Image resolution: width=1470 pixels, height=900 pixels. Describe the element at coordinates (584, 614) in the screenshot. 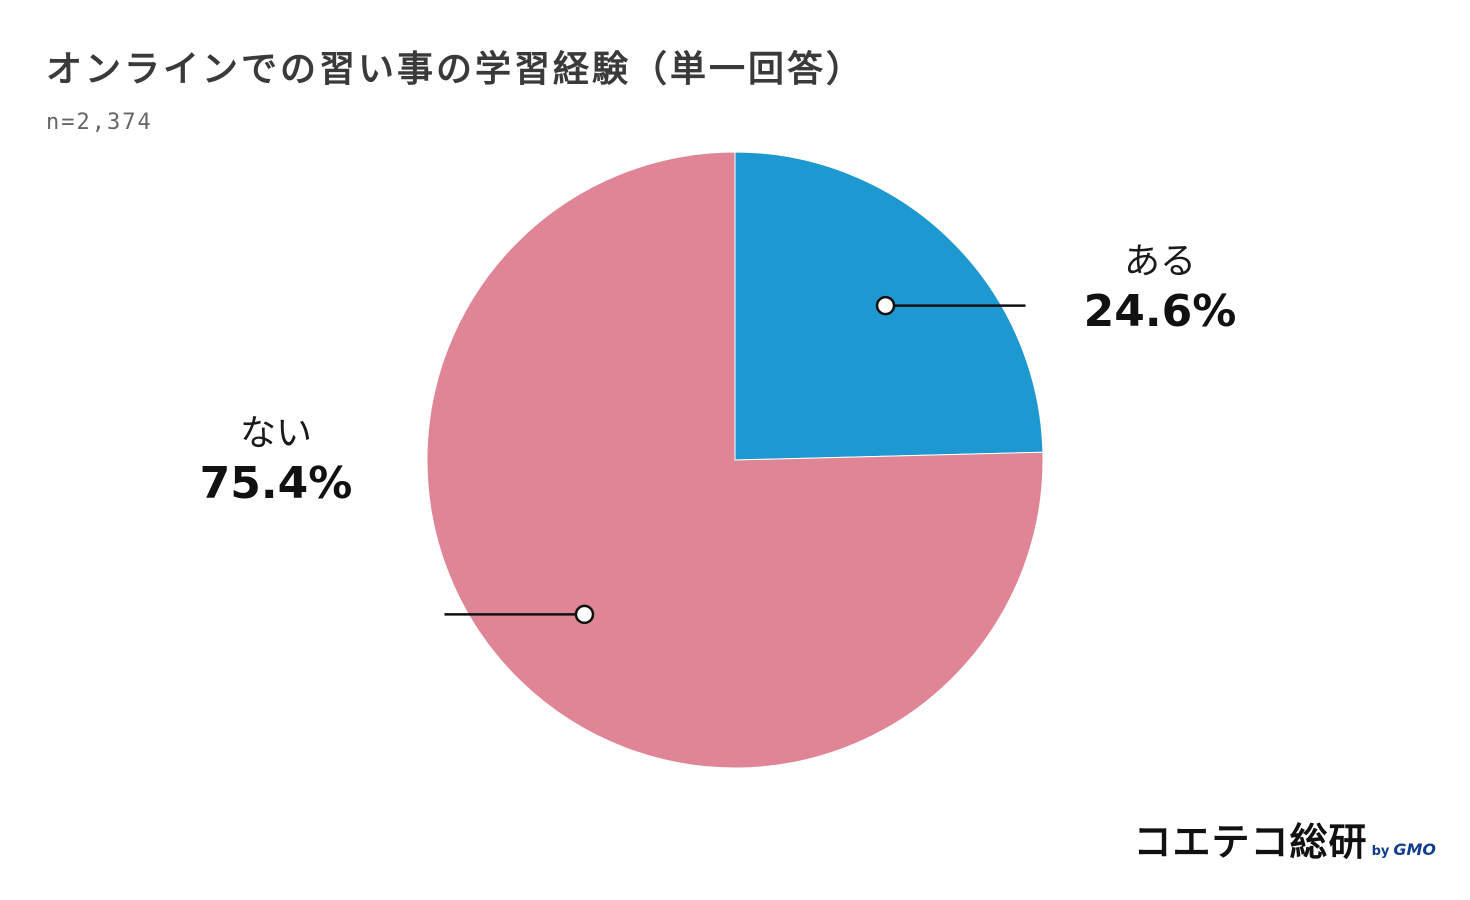

I see `leader-marker-nai` at that location.